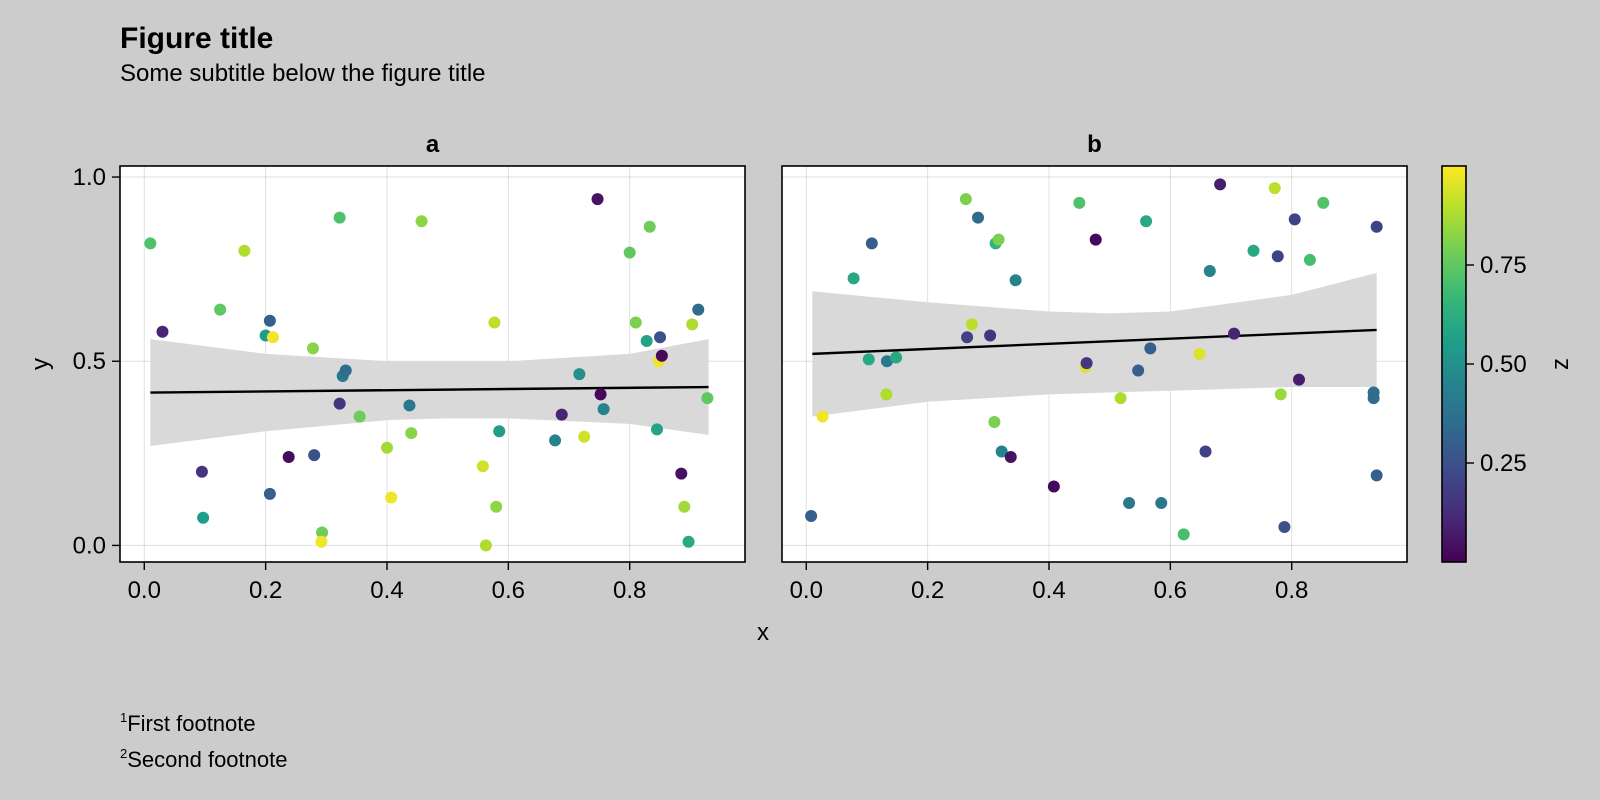  Describe the element at coordinates (197, 38) in the screenshot. I see `figure-title: Figure title` at that location.